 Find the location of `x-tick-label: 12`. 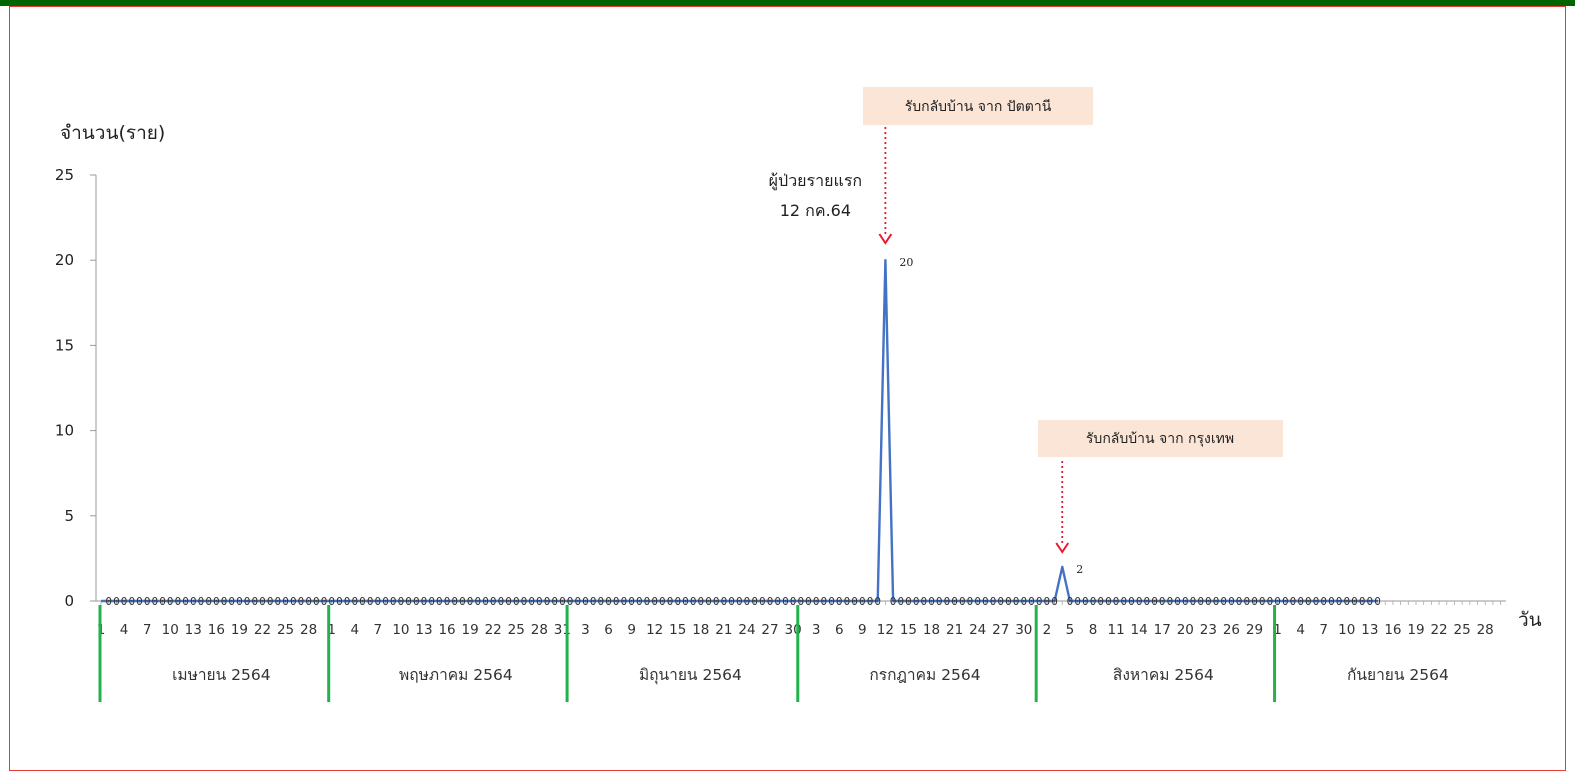

x-tick-label: 12 is located at coordinates (654, 630).